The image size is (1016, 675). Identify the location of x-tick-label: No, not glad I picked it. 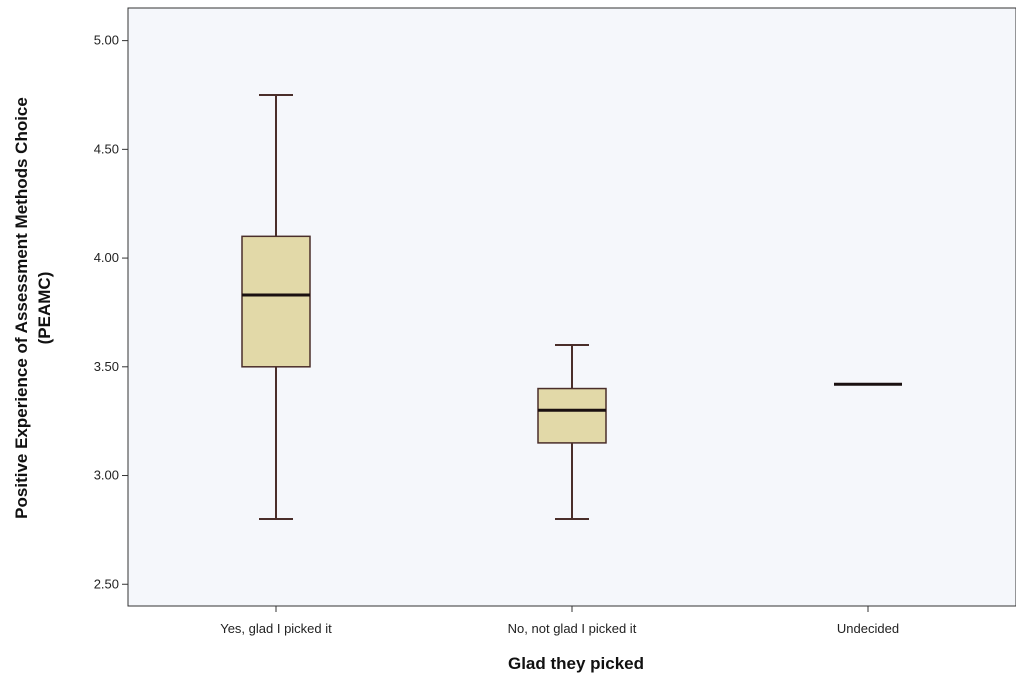
(572, 628).